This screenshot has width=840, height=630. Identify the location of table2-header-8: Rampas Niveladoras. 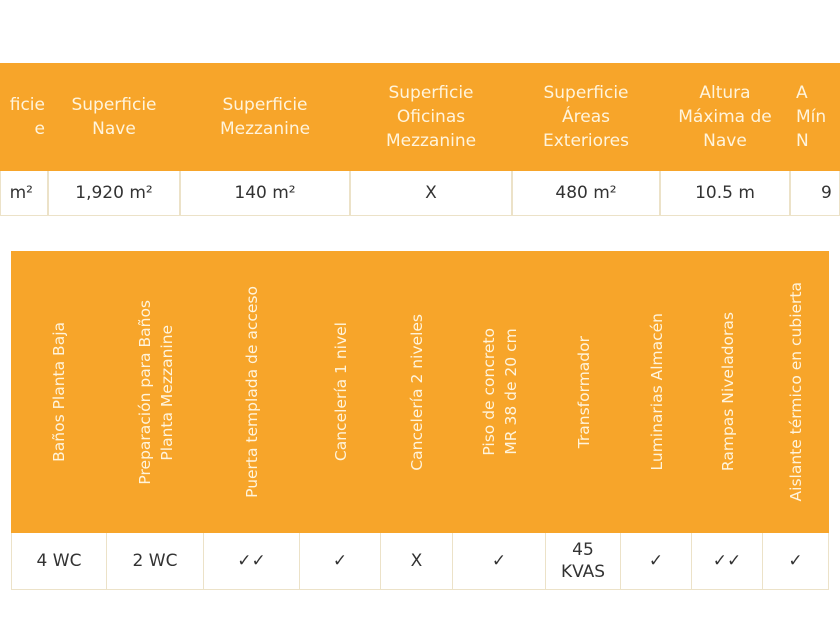
(727, 392).